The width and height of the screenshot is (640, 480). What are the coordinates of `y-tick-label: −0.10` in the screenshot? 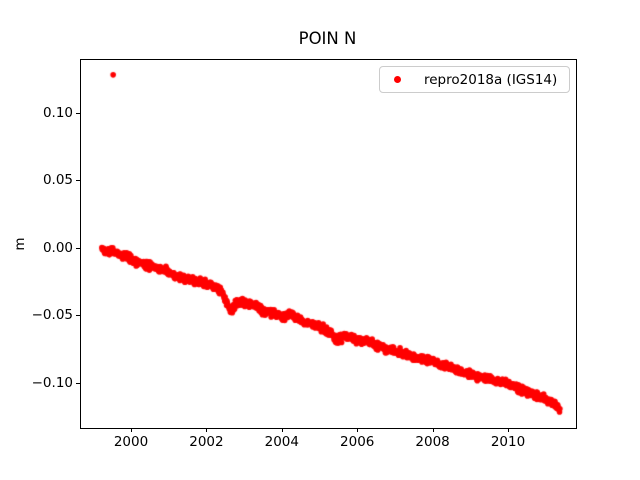 It's located at (52, 382).